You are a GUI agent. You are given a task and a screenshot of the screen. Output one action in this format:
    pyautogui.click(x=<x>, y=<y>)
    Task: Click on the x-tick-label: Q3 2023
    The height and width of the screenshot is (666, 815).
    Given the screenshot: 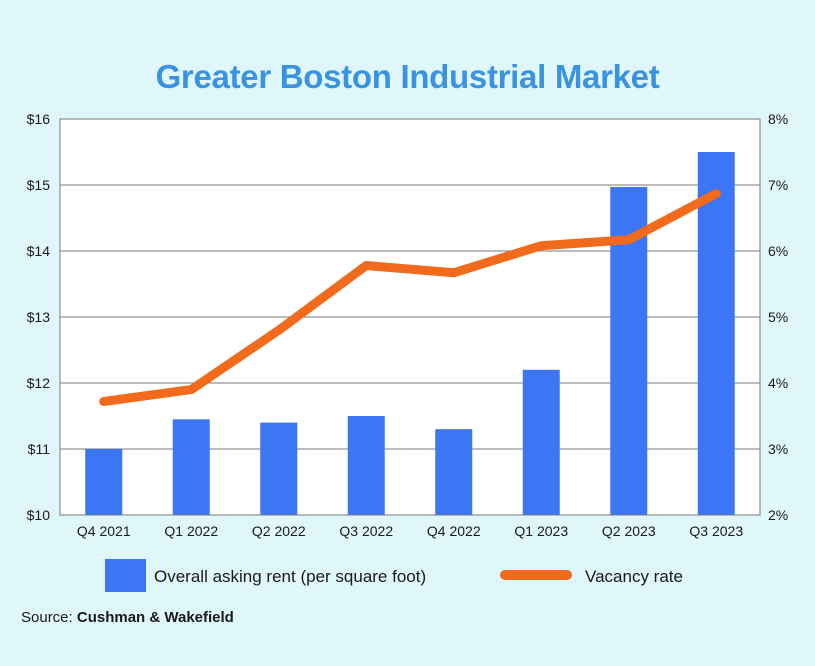 What is the action you would take?
    pyautogui.click(x=716, y=531)
    